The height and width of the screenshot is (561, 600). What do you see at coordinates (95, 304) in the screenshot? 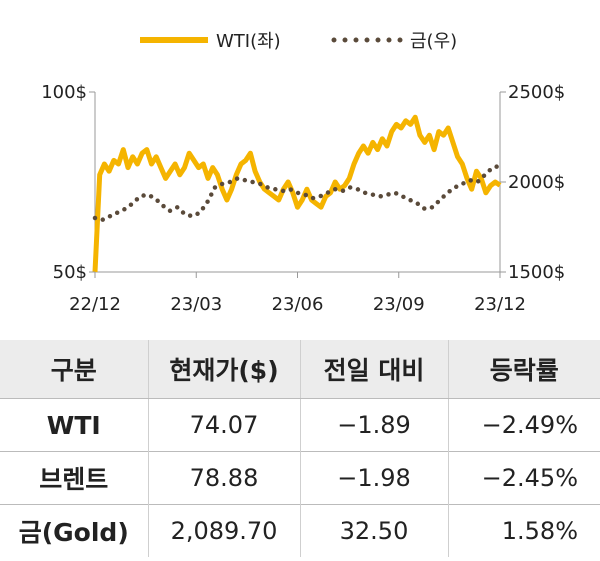
I see `x-tick-label: 22/12` at bounding box center [95, 304].